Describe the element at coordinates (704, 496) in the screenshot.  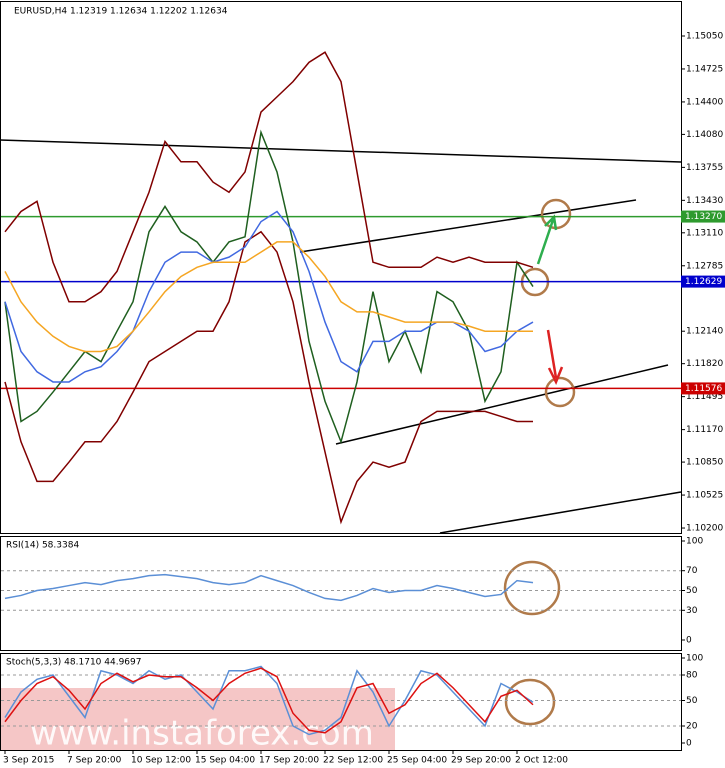
I see `y-tick-label: 1.10525` at that location.